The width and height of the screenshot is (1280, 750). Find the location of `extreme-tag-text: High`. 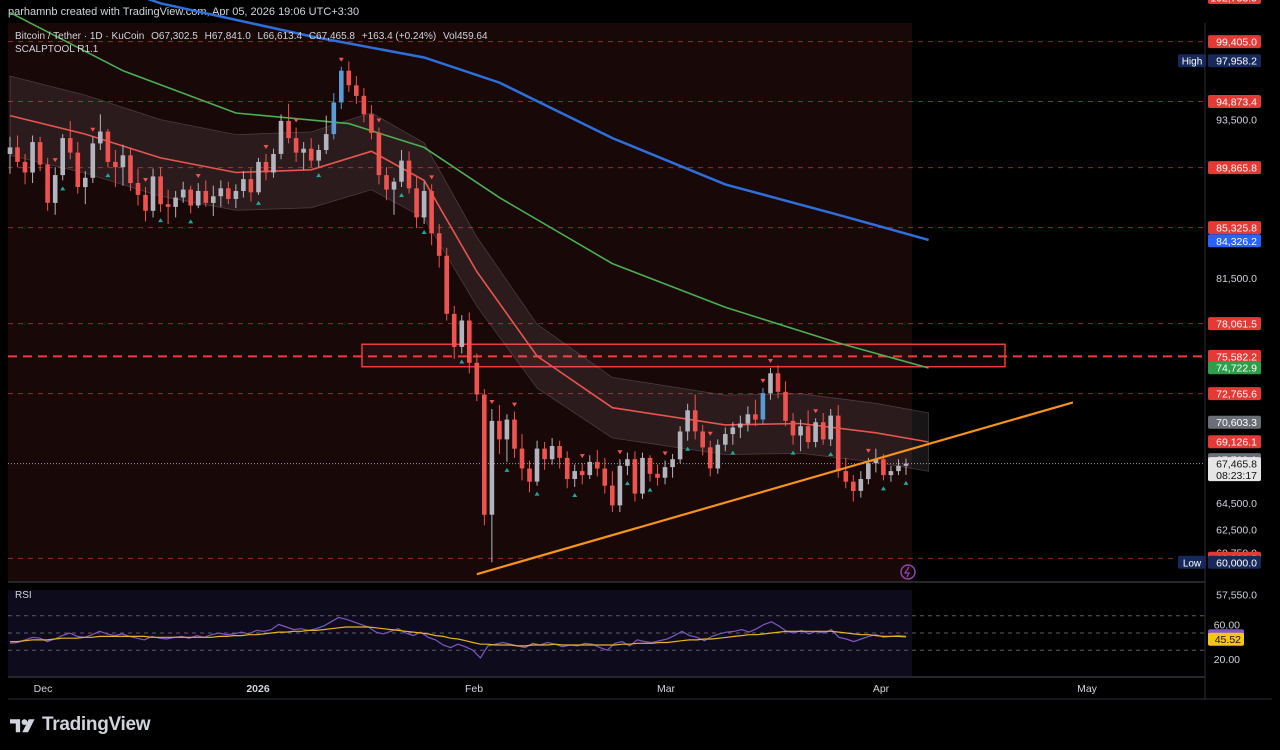

extreme-tag-text: High is located at coordinates (1192, 62).